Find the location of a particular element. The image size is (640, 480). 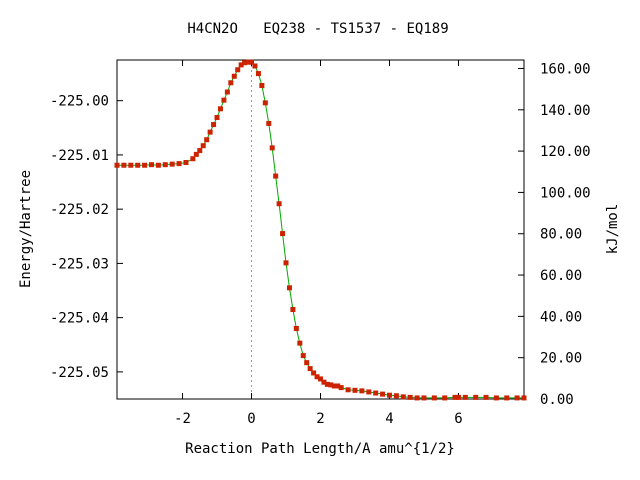

y2-tick-label: 140.00 is located at coordinates (565, 111).